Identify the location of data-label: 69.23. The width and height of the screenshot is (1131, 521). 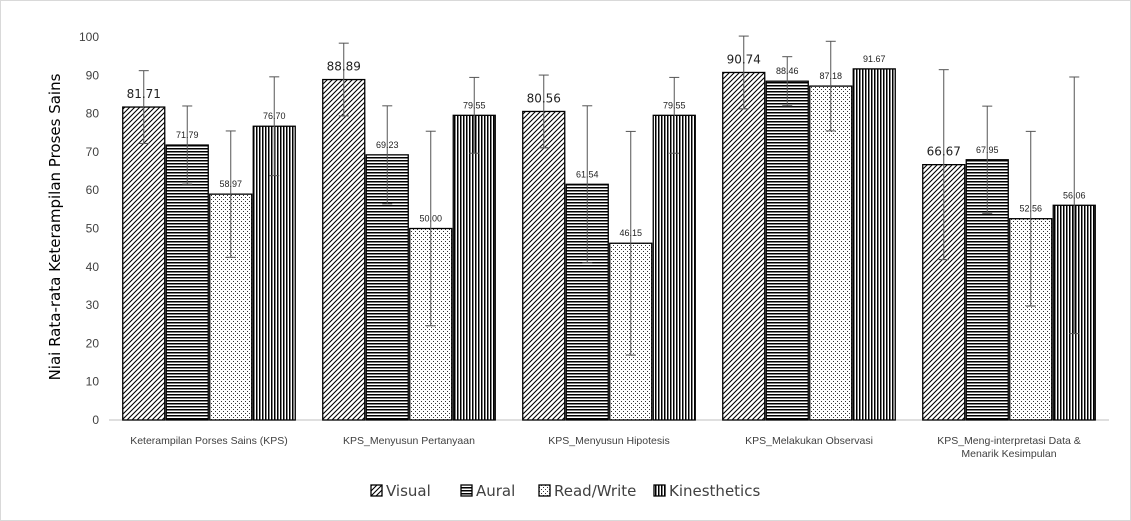
(387, 145).